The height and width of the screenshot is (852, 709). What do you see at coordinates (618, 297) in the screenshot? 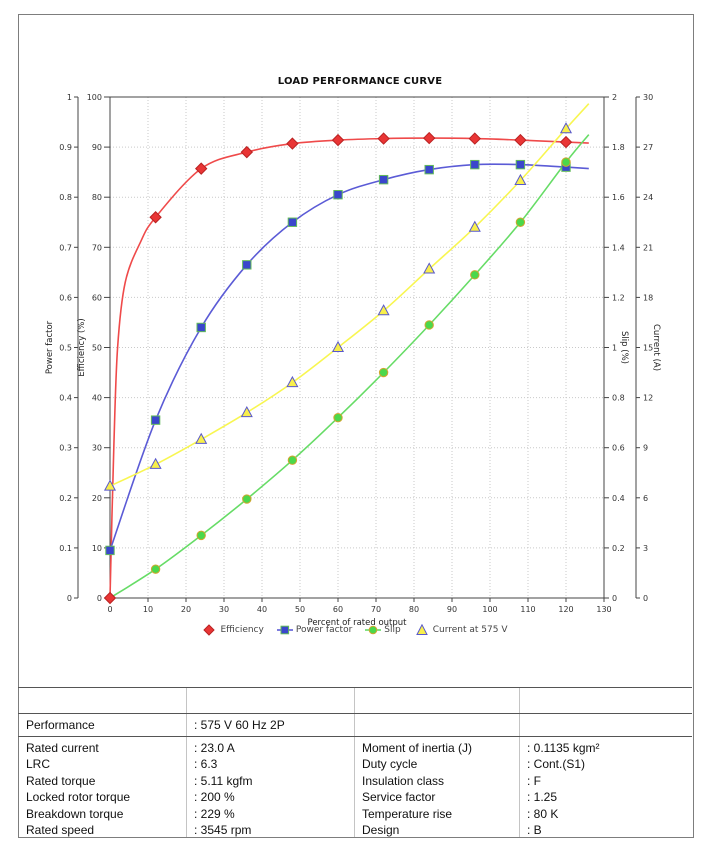
I see `svg-text: 1.2` at bounding box center [618, 297].